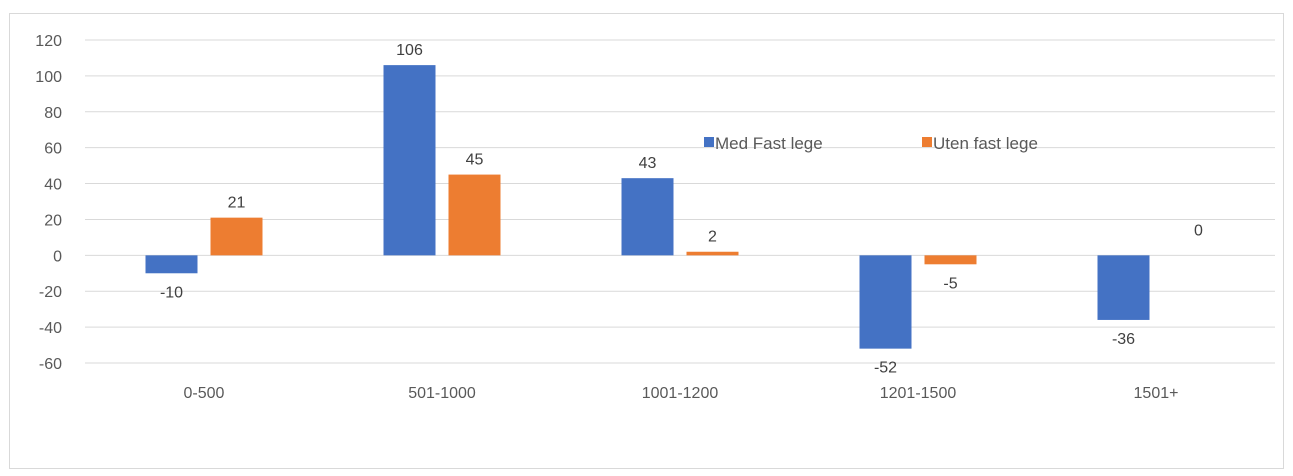 Image resolution: width=1293 pixels, height=476 pixels. I want to click on data-label: 21, so click(237, 203).